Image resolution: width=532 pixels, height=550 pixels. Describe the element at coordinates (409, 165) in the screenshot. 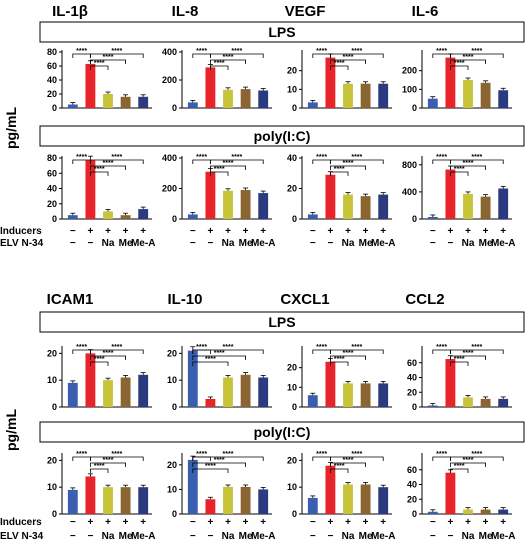

I see `y-tick-label: 800` at that location.